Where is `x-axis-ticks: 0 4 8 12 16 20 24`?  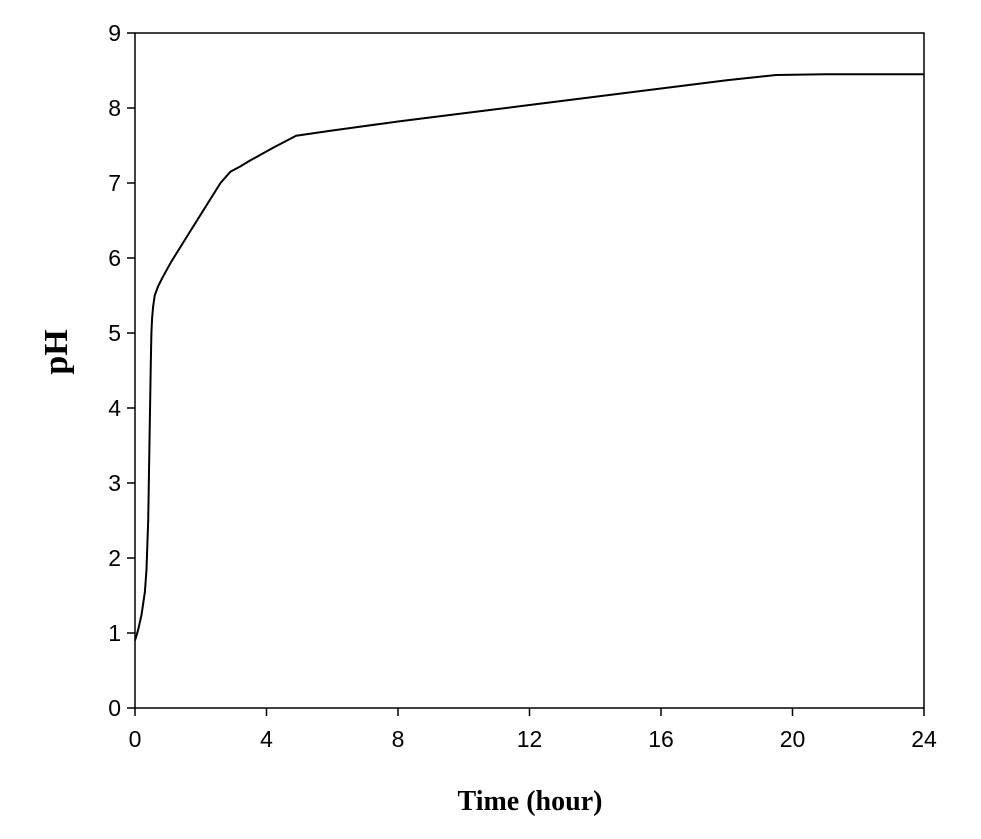 x-axis-ticks: 0 4 8 12 16 20 24 is located at coordinates (533, 730).